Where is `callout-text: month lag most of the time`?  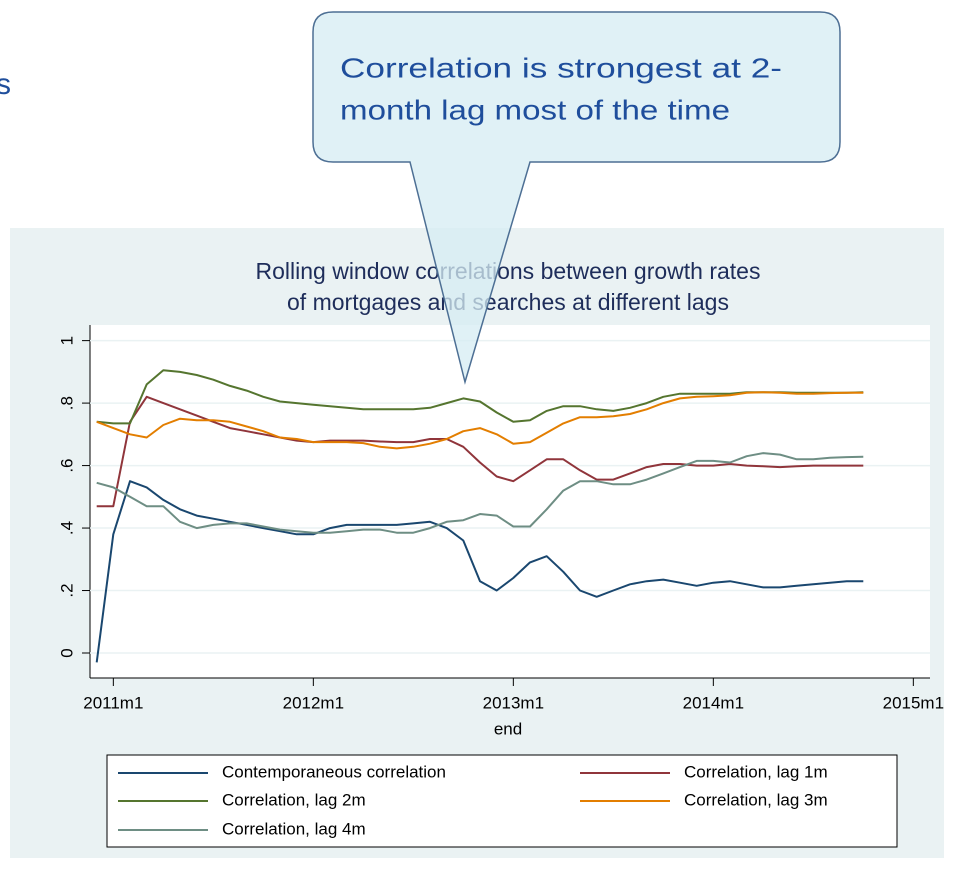
callout-text: month lag most of the time is located at coordinates (535, 109).